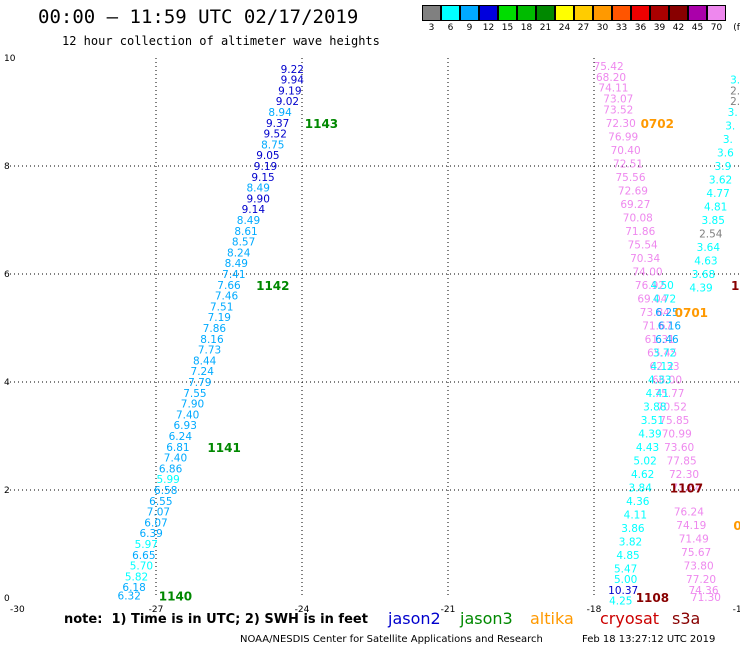  What do you see at coordinates (628, 164) in the screenshot?
I see `data-point-label: 72.51` at bounding box center [628, 164].